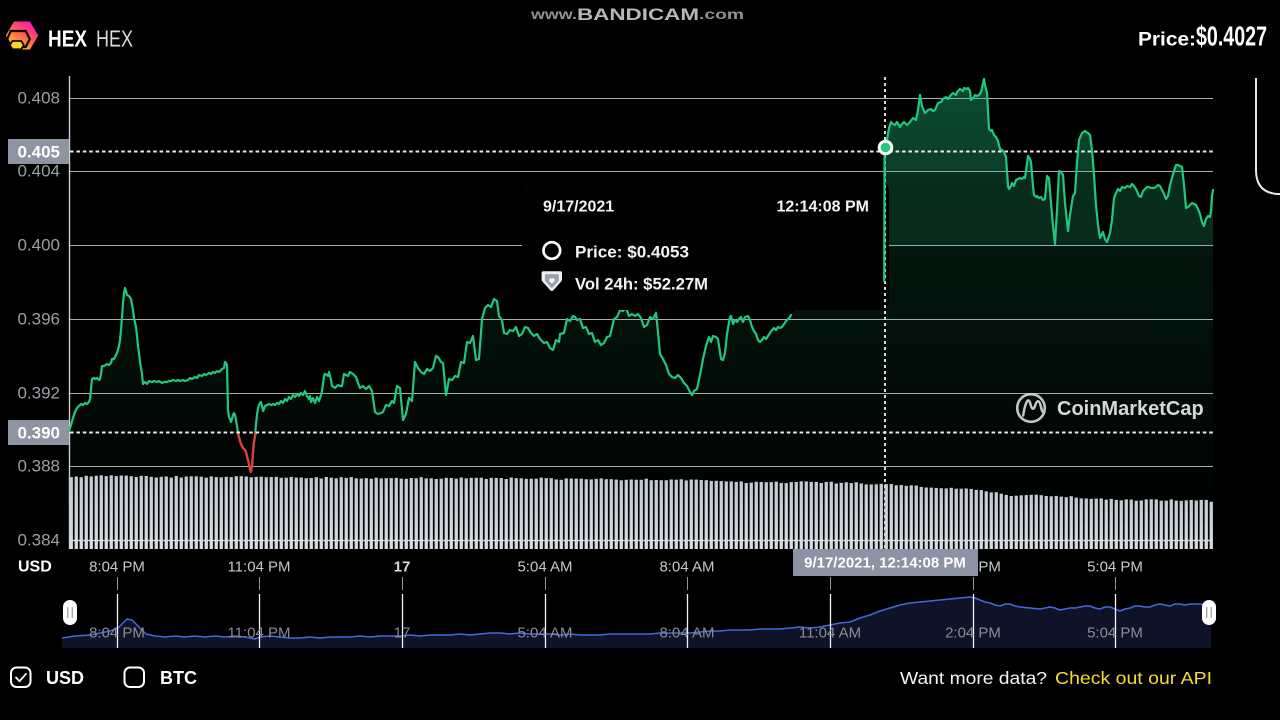 This screenshot has width=1280, height=720. What do you see at coordinates (38, 171) in the screenshot?
I see `svg-text: 0.404` at bounding box center [38, 171].